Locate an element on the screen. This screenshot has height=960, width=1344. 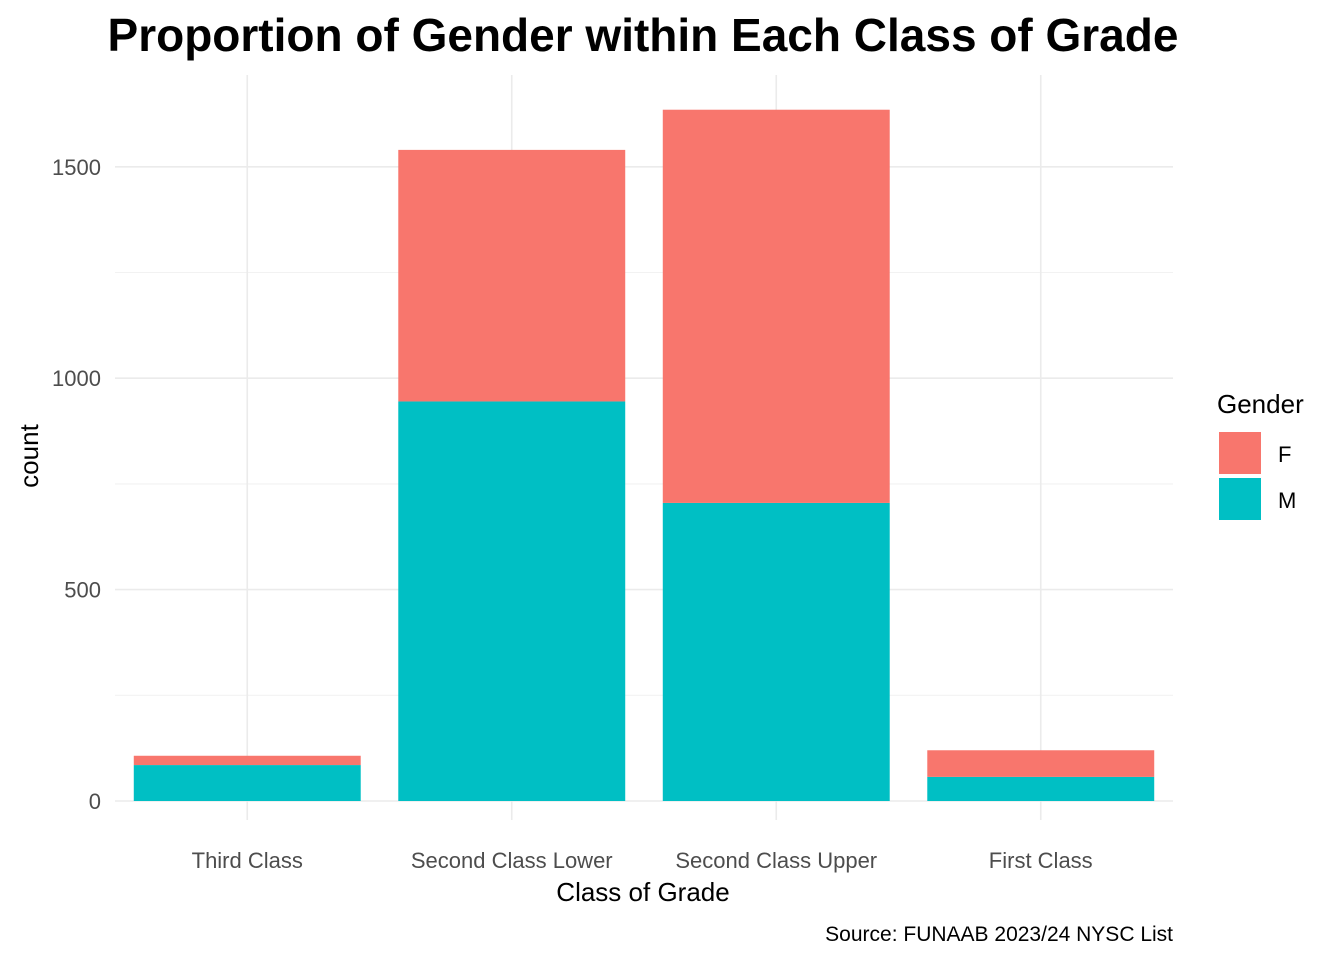
legend-swatch-f is located at coordinates (1240, 453).